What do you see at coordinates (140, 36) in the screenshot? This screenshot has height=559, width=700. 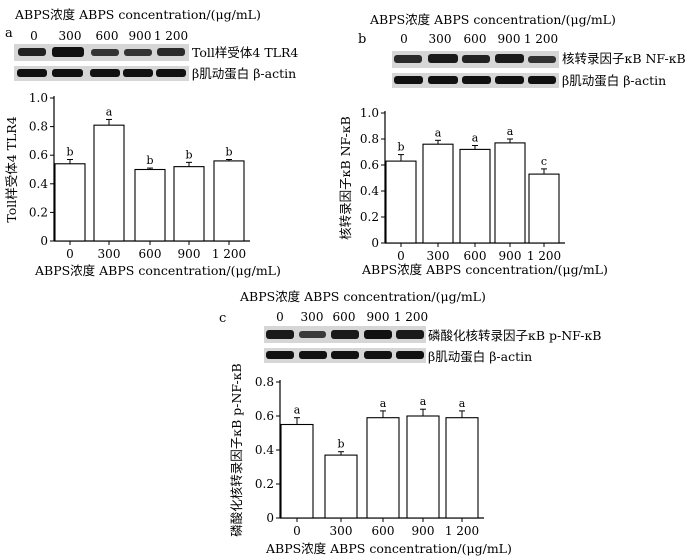 I see `panel-a-conc-label: 900` at bounding box center [140, 36].